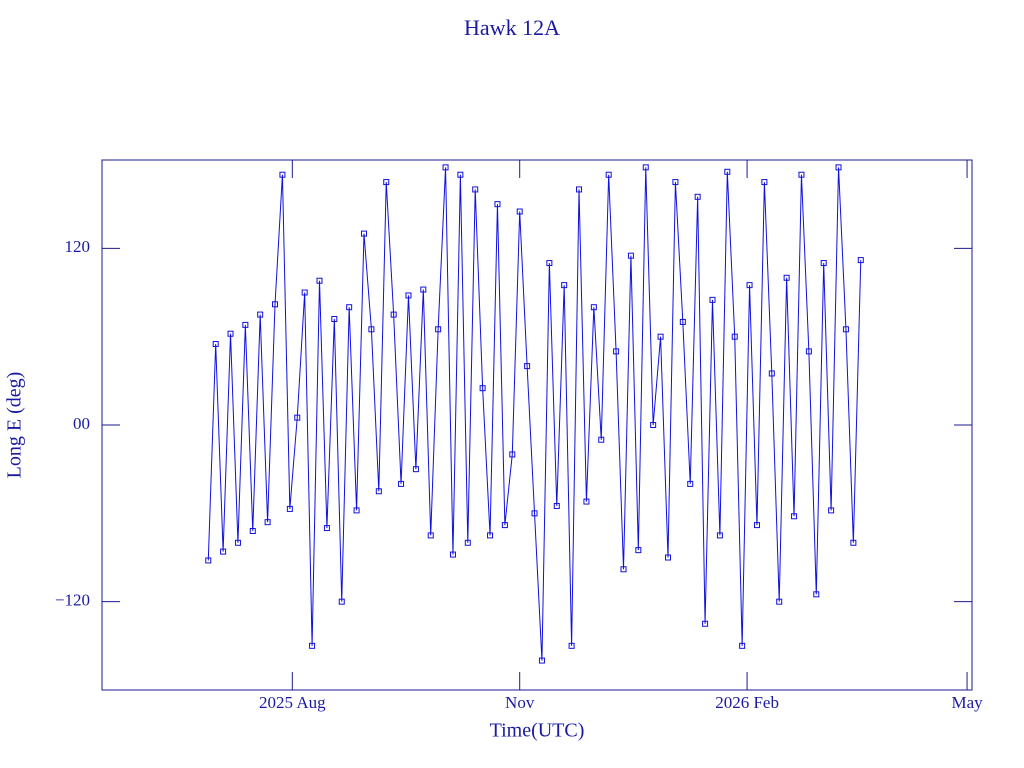 The image size is (1024, 768). Describe the element at coordinates (72, 600) in the screenshot. I see `y-tick-label: −120` at that location.